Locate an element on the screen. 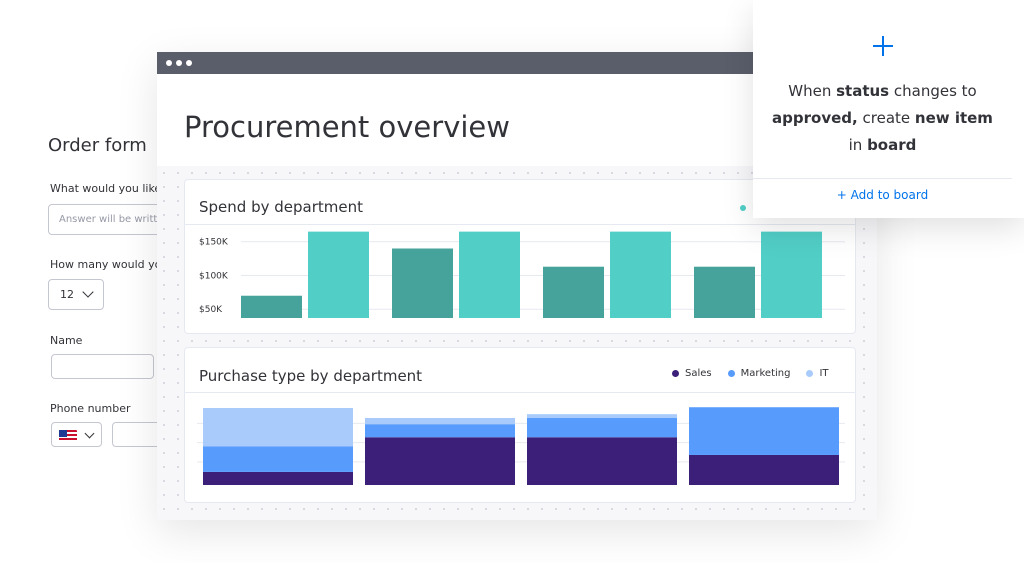  purchase-chart is located at coordinates (521, 446).